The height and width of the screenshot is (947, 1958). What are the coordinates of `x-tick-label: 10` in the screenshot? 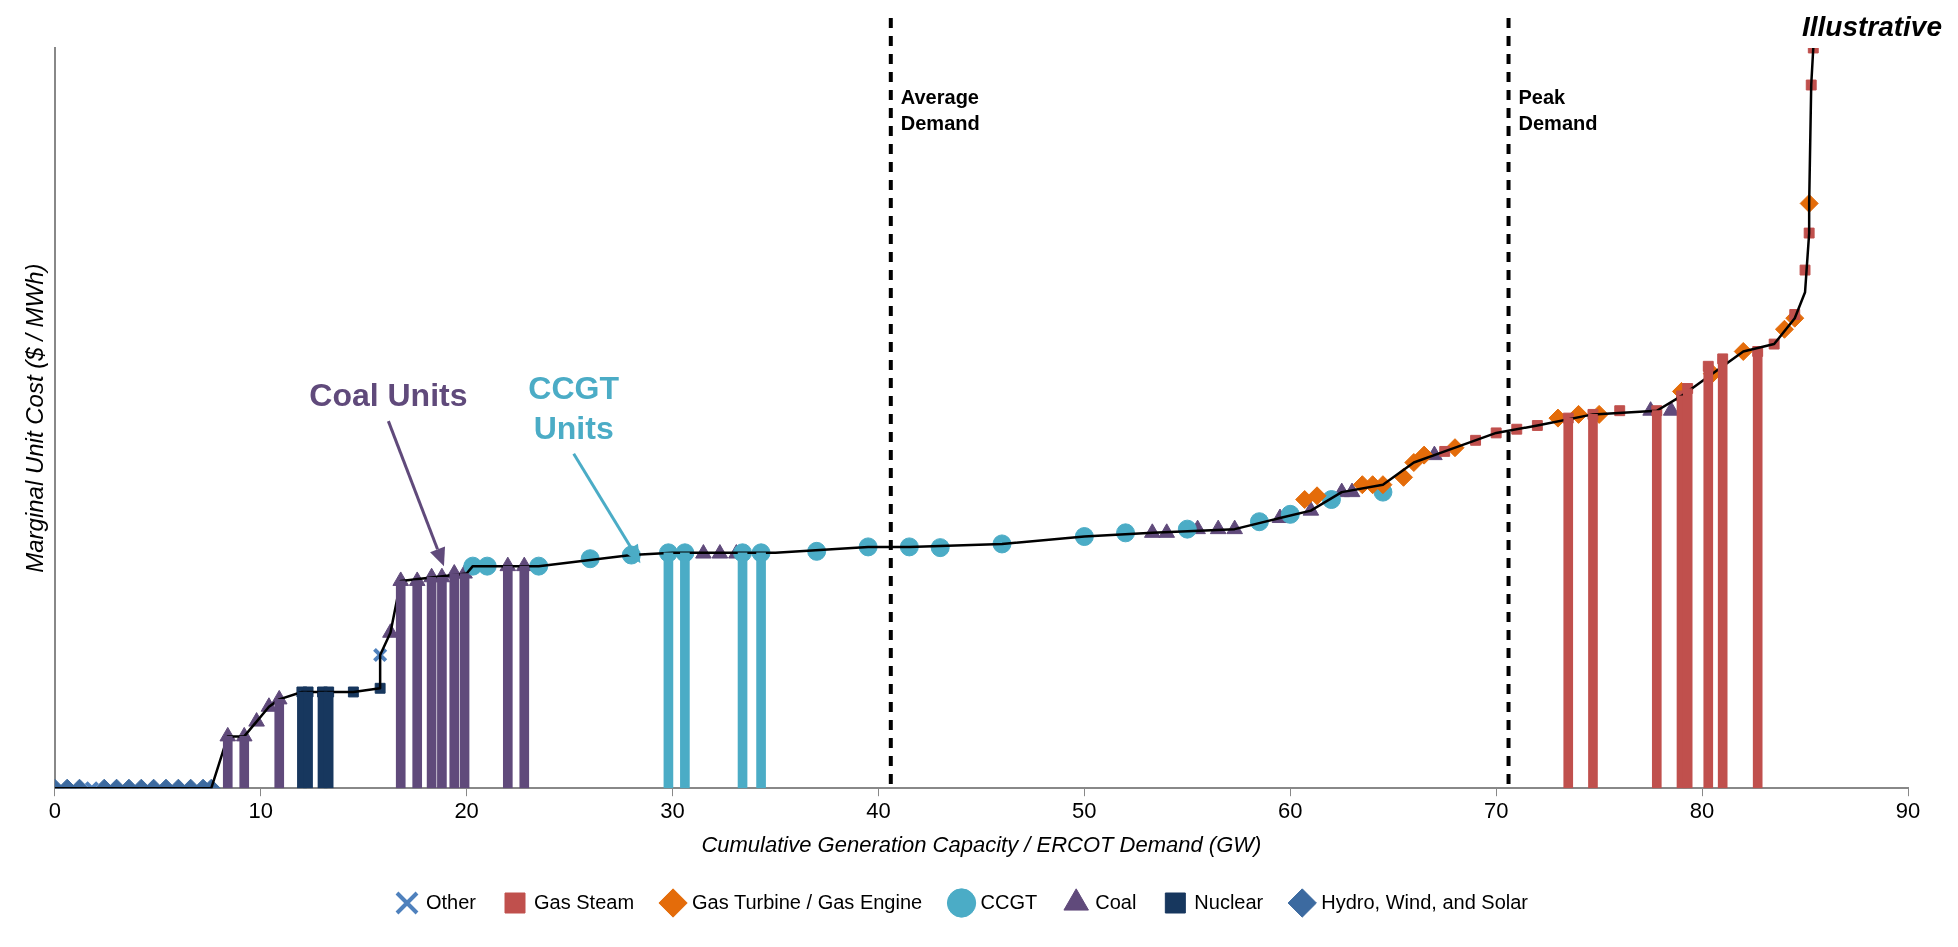 It's located at (260, 811).